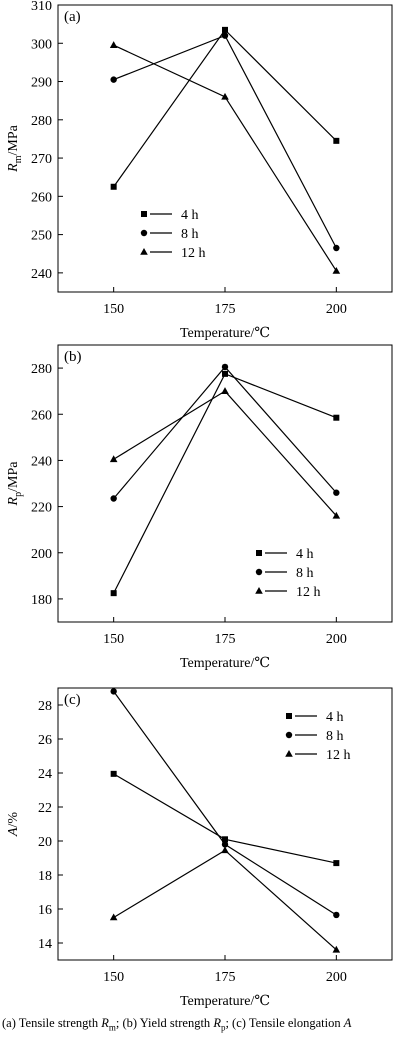  I want to click on panel-c-y-tick-label: 26, so click(45, 740).